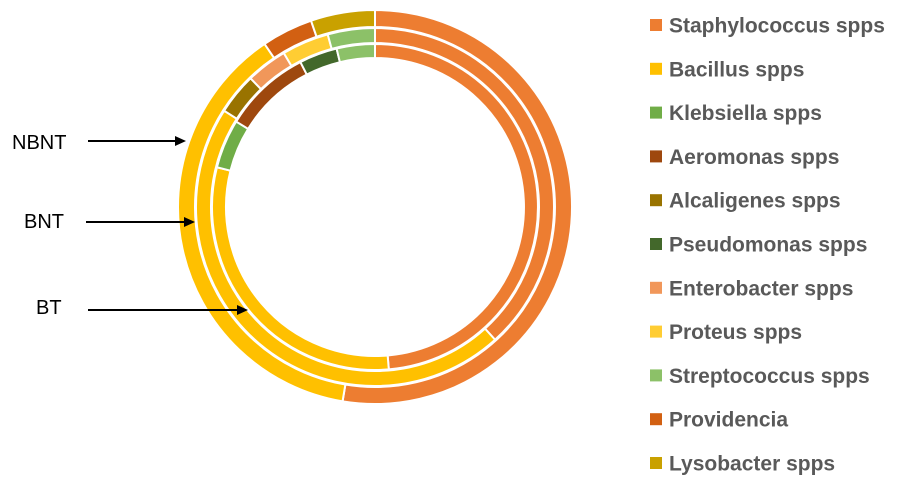  I want to click on legend-label: Lysobacter spps, so click(752, 464).